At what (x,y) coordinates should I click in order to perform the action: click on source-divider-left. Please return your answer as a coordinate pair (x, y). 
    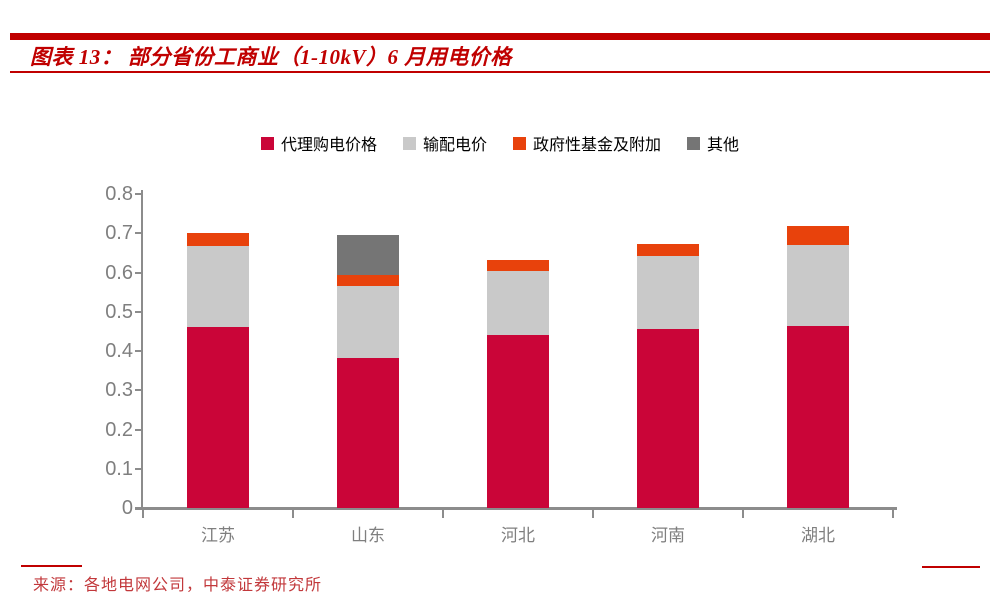
    Looking at the image, I should click on (51, 566).